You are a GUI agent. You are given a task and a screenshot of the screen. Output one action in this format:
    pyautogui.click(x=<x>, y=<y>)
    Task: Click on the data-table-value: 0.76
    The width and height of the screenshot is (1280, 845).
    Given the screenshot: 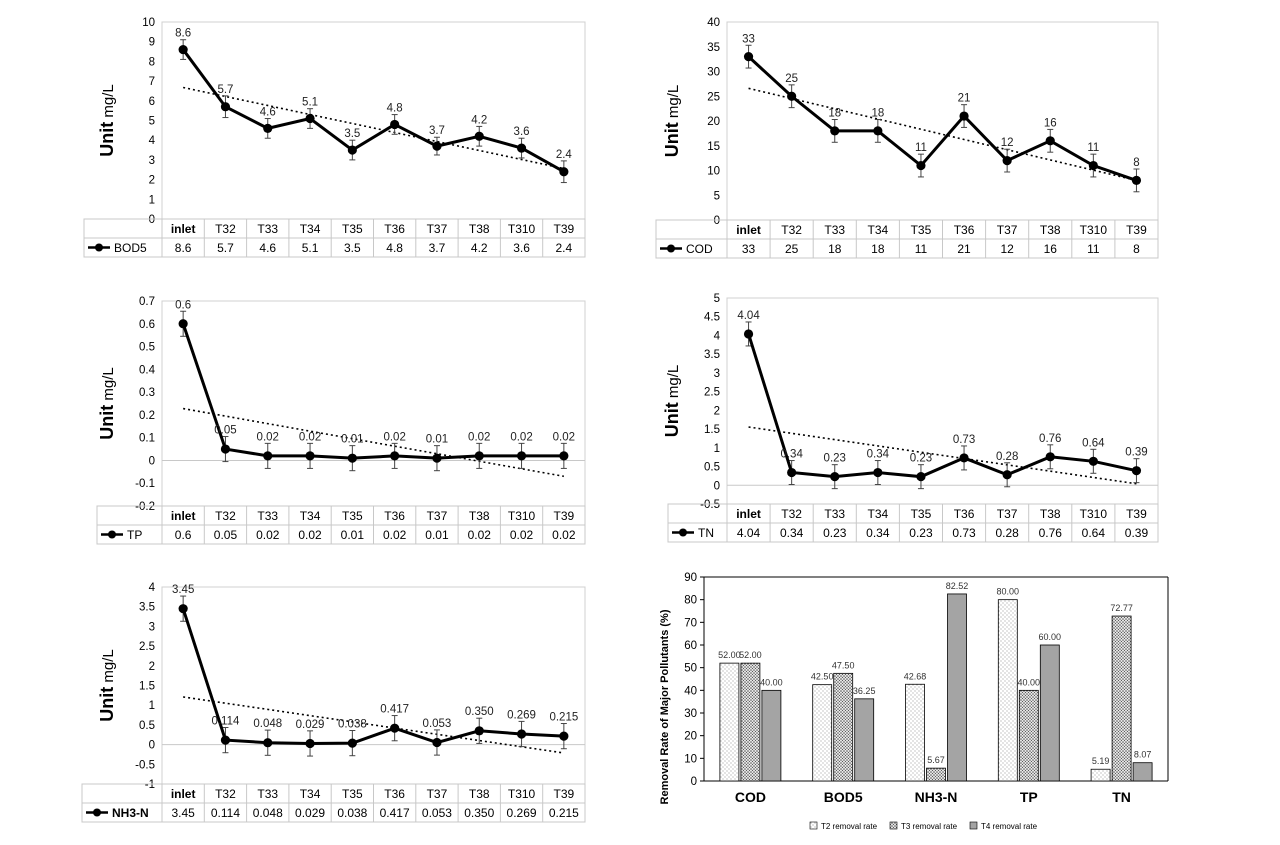 What is the action you would take?
    pyautogui.click(x=1051, y=533)
    